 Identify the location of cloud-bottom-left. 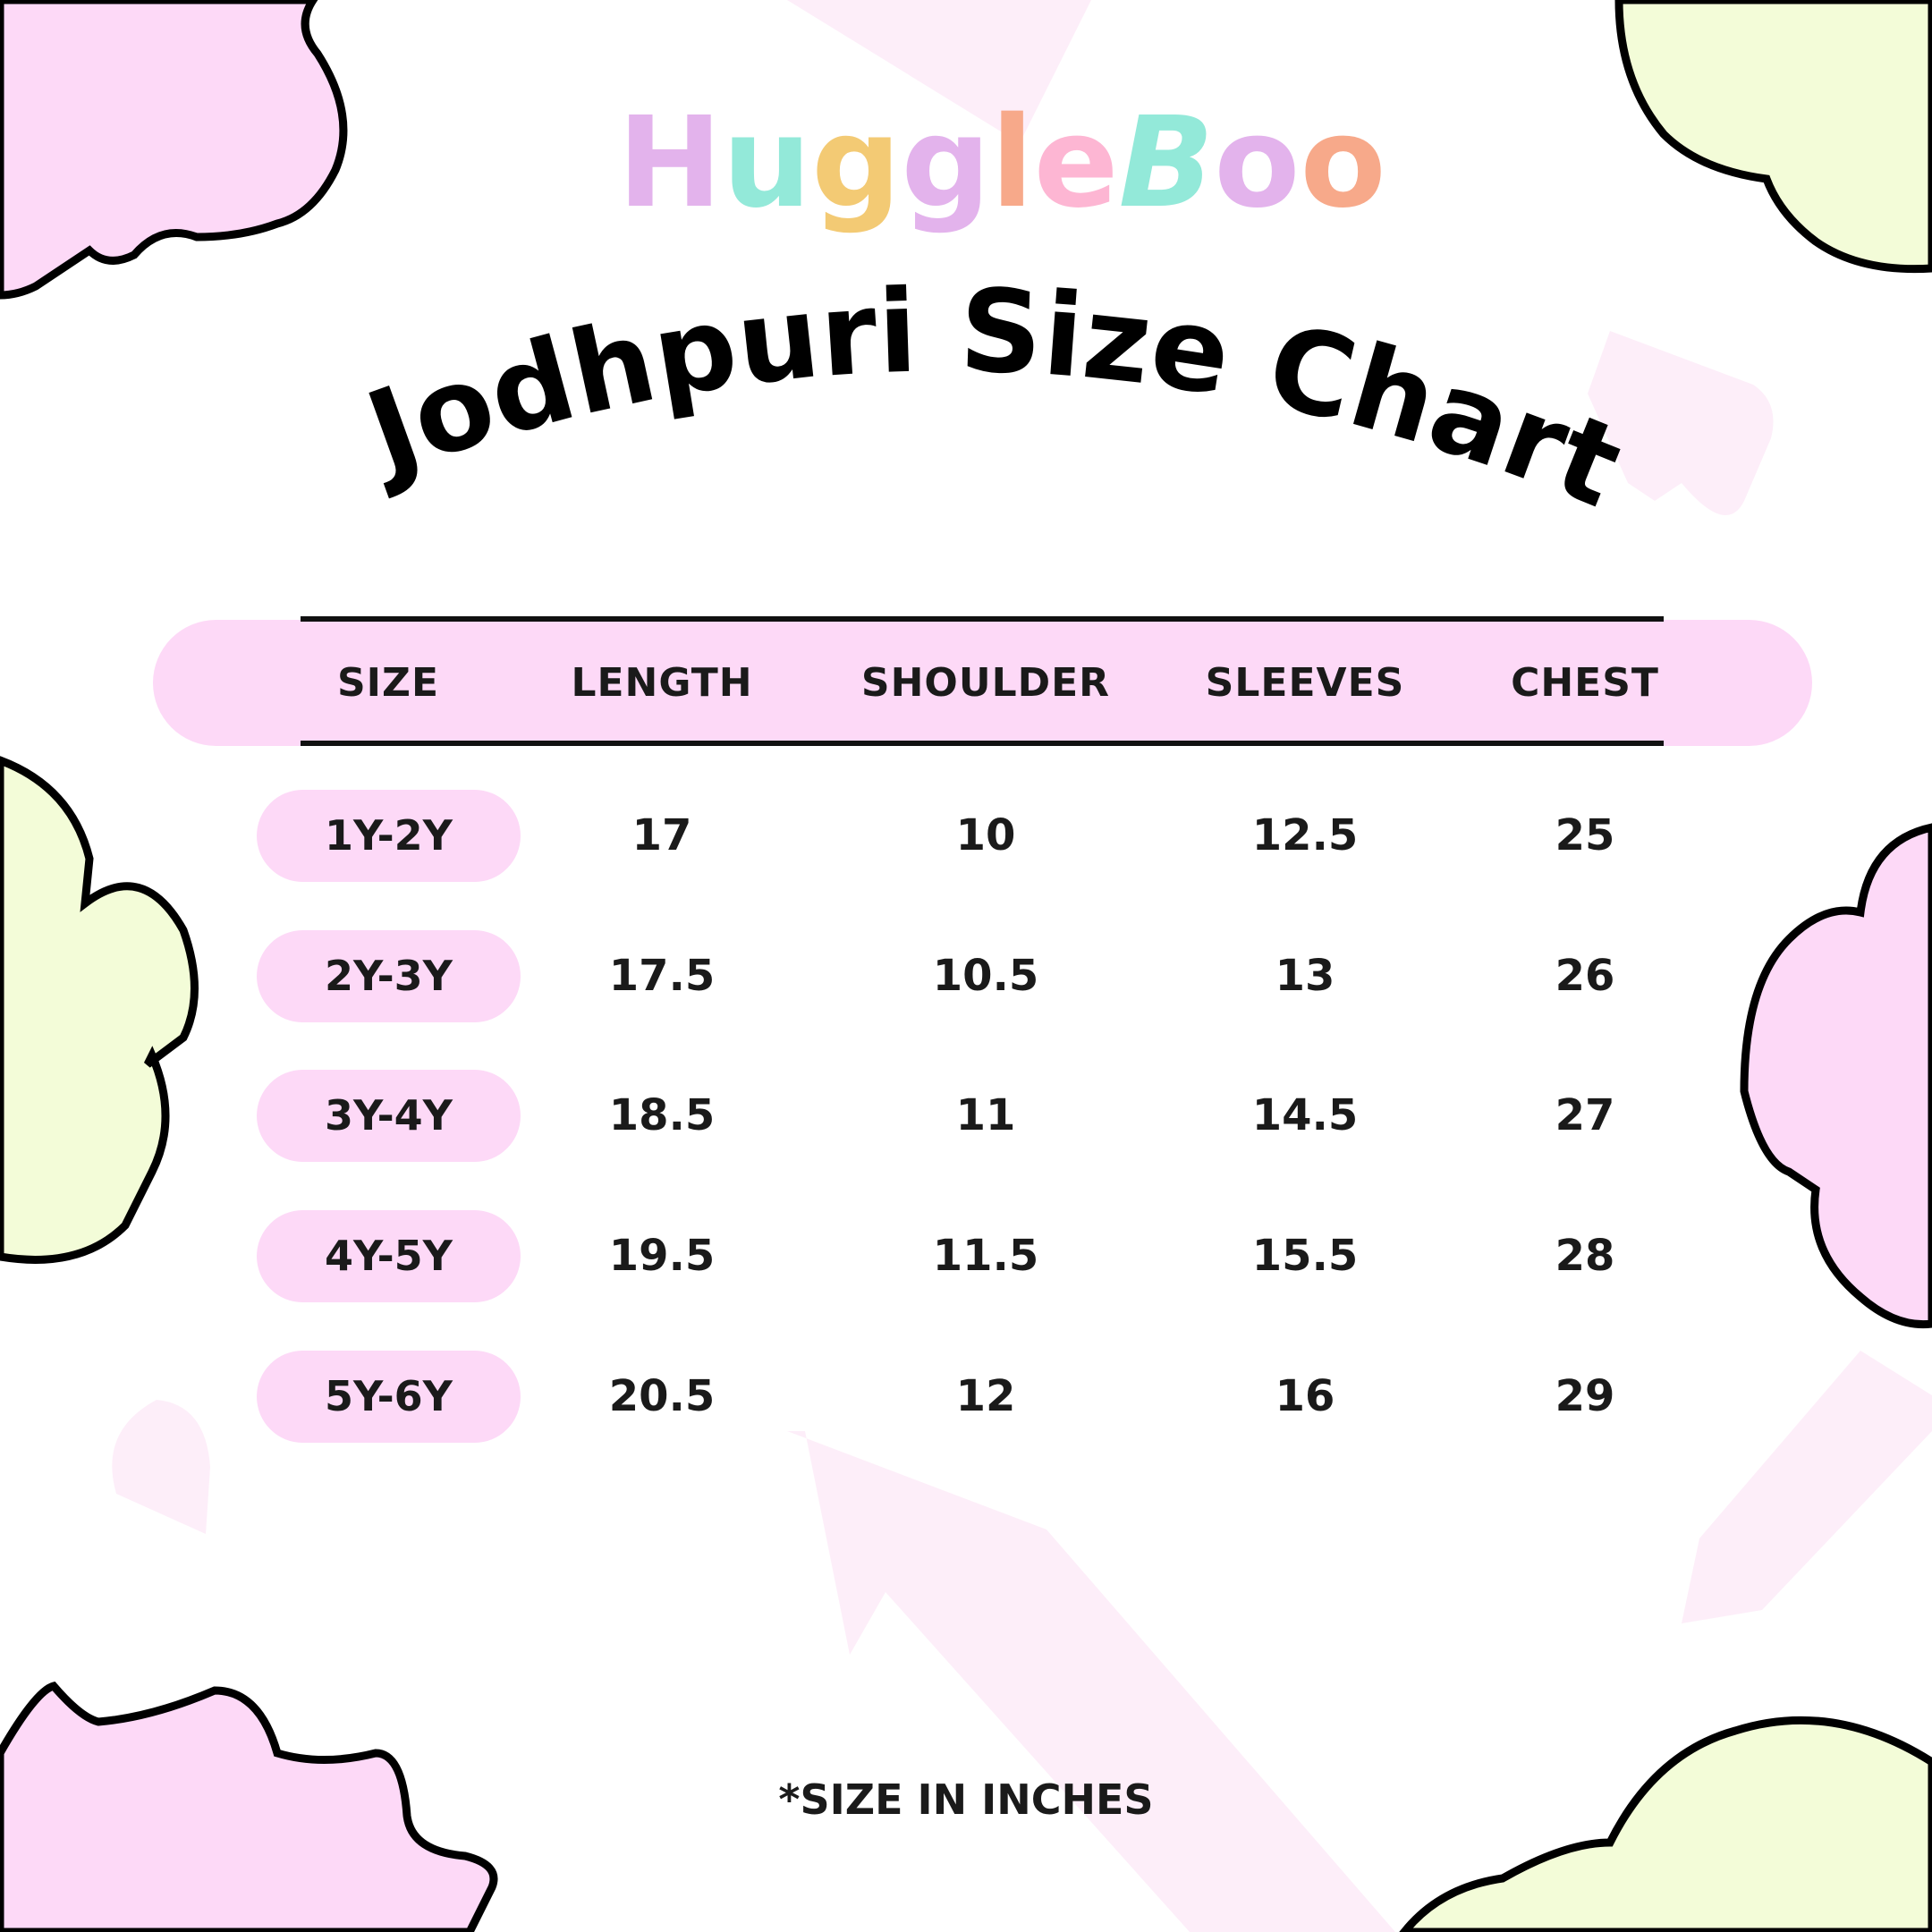
(249, 1806).